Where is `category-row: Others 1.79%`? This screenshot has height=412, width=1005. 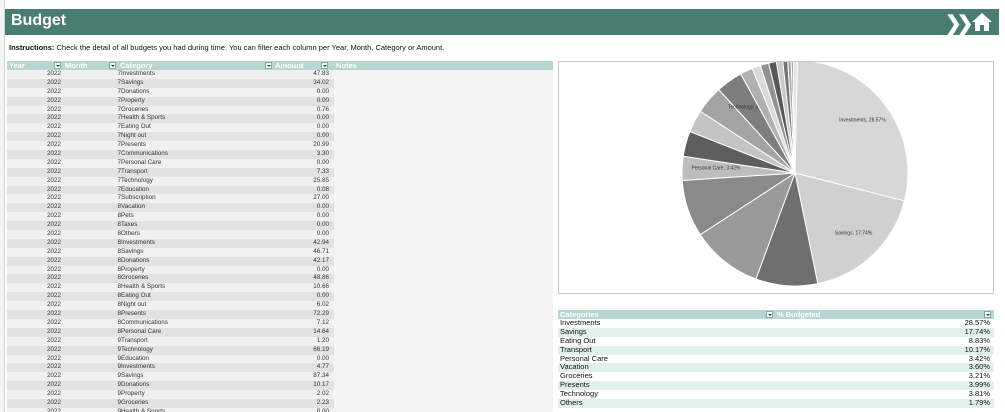 category-row: Others 1.79% is located at coordinates (776, 403).